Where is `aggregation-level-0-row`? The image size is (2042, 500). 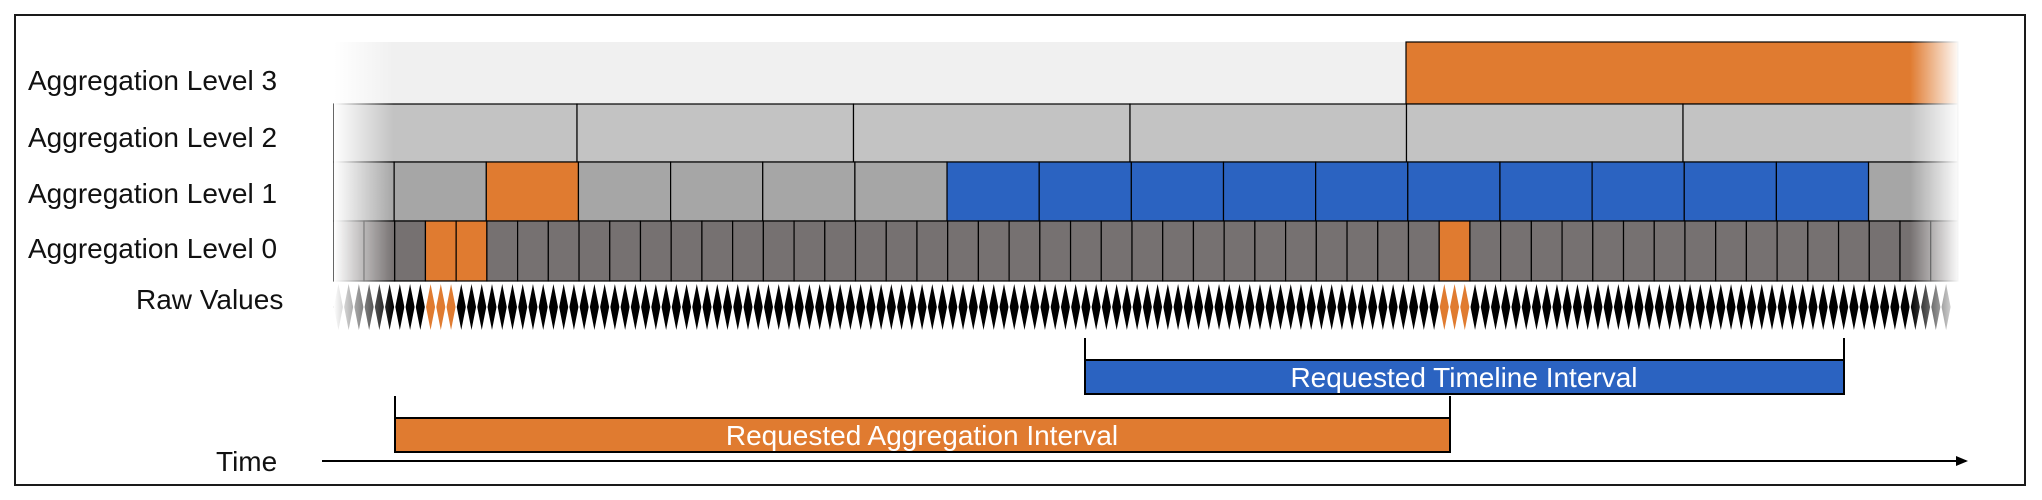
aggregation-level-0-row is located at coordinates (1146, 251).